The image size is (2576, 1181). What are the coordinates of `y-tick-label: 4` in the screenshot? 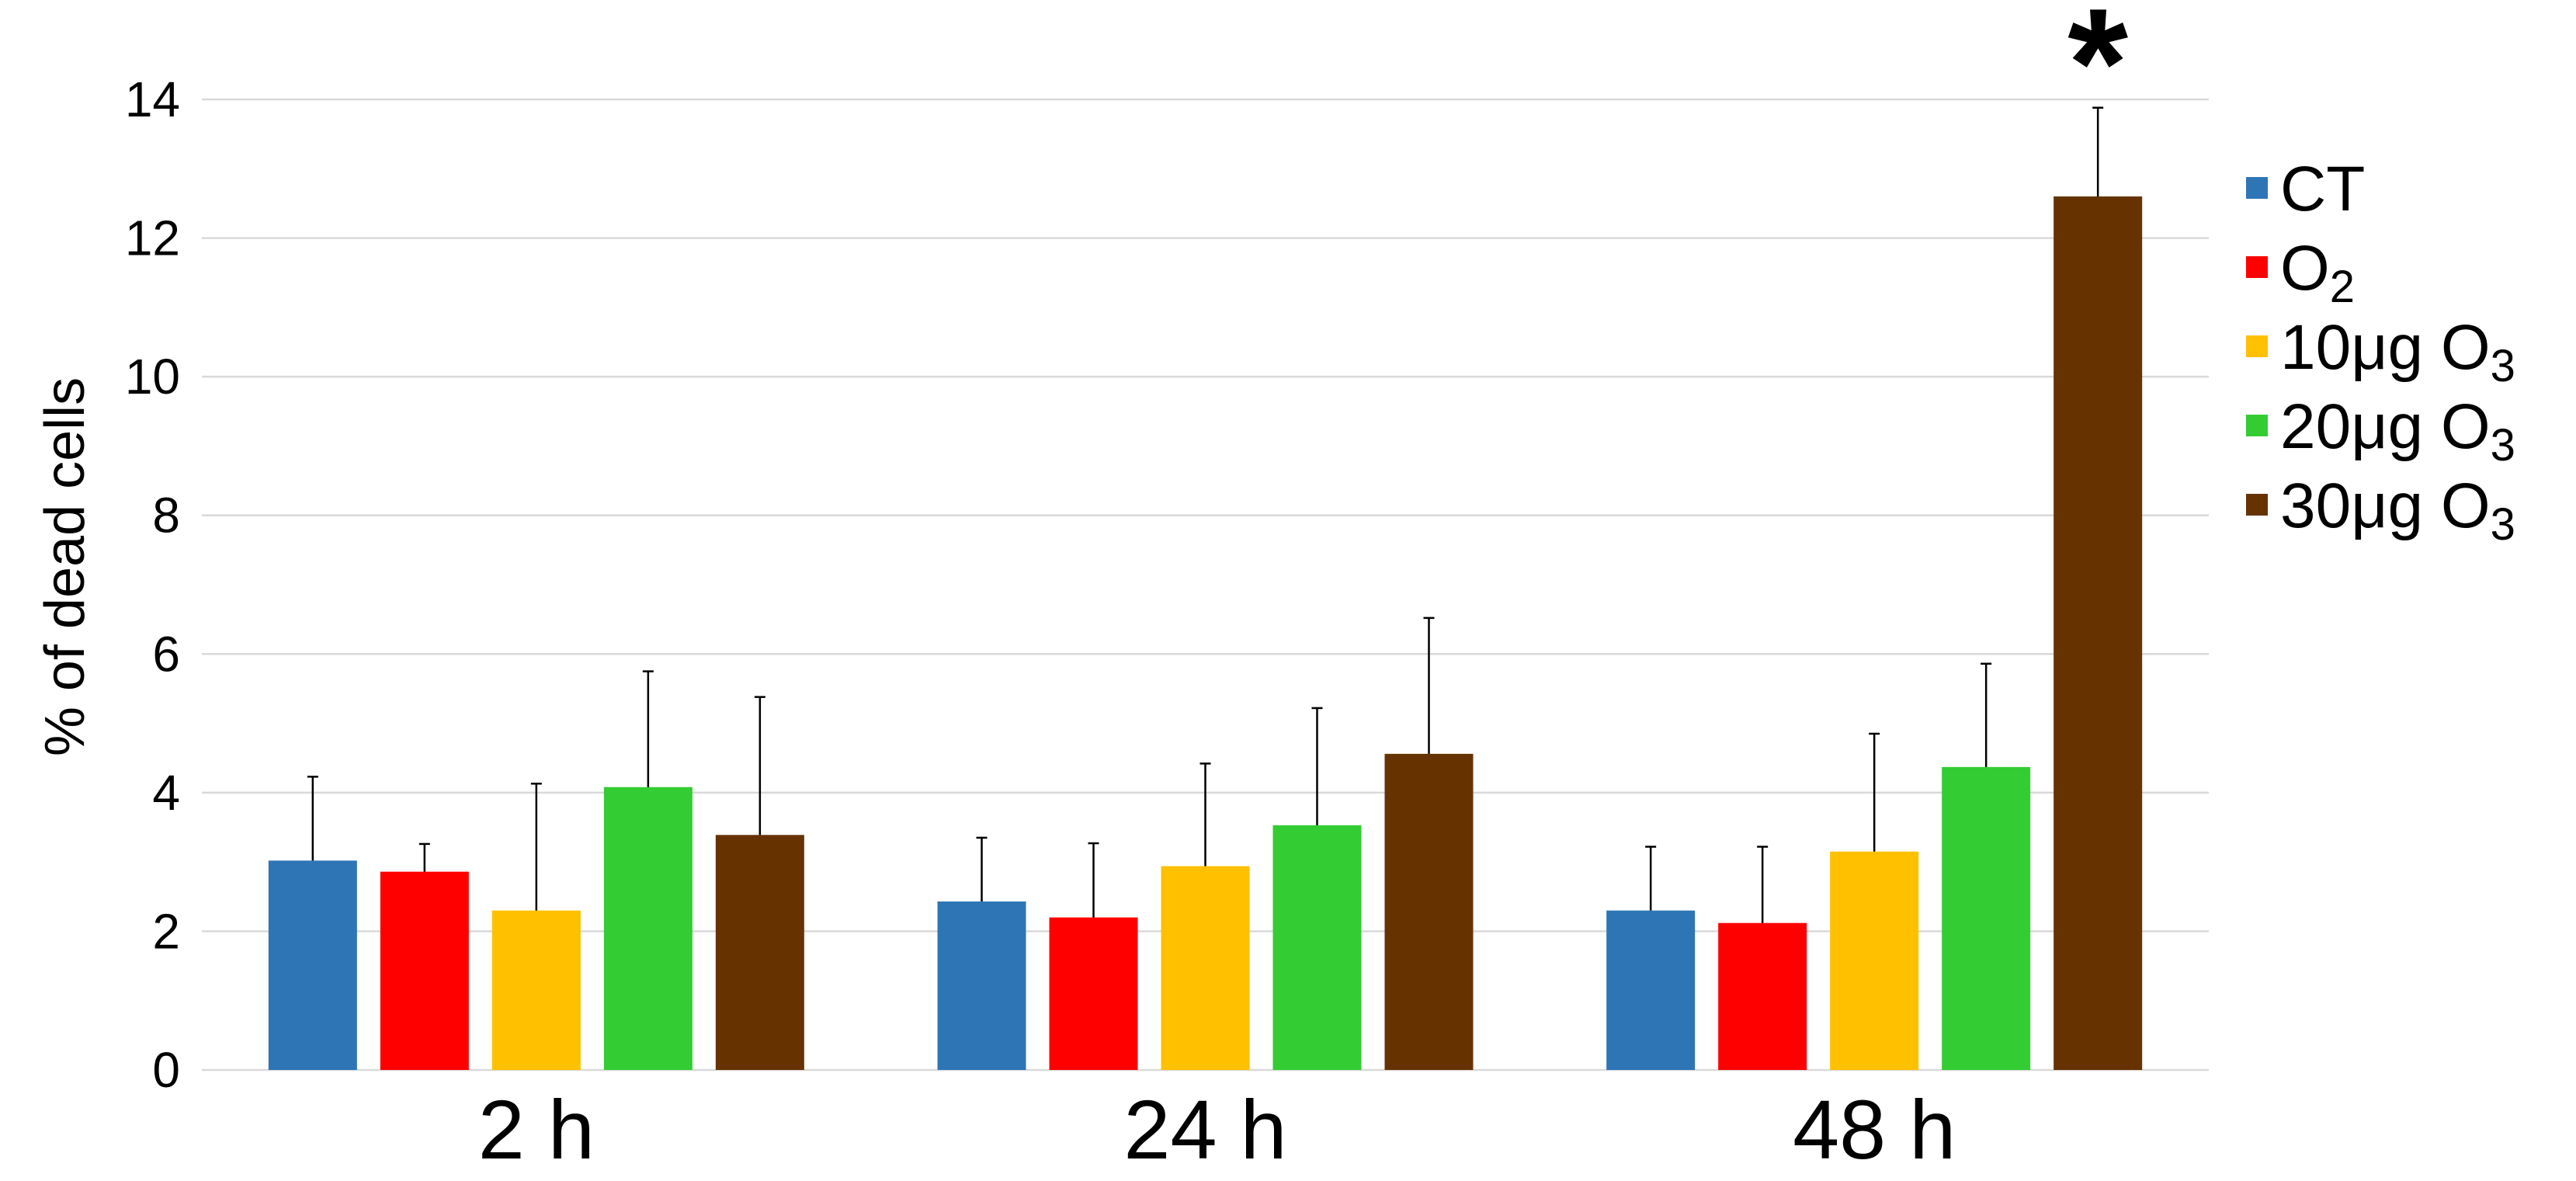 It's located at (166, 793).